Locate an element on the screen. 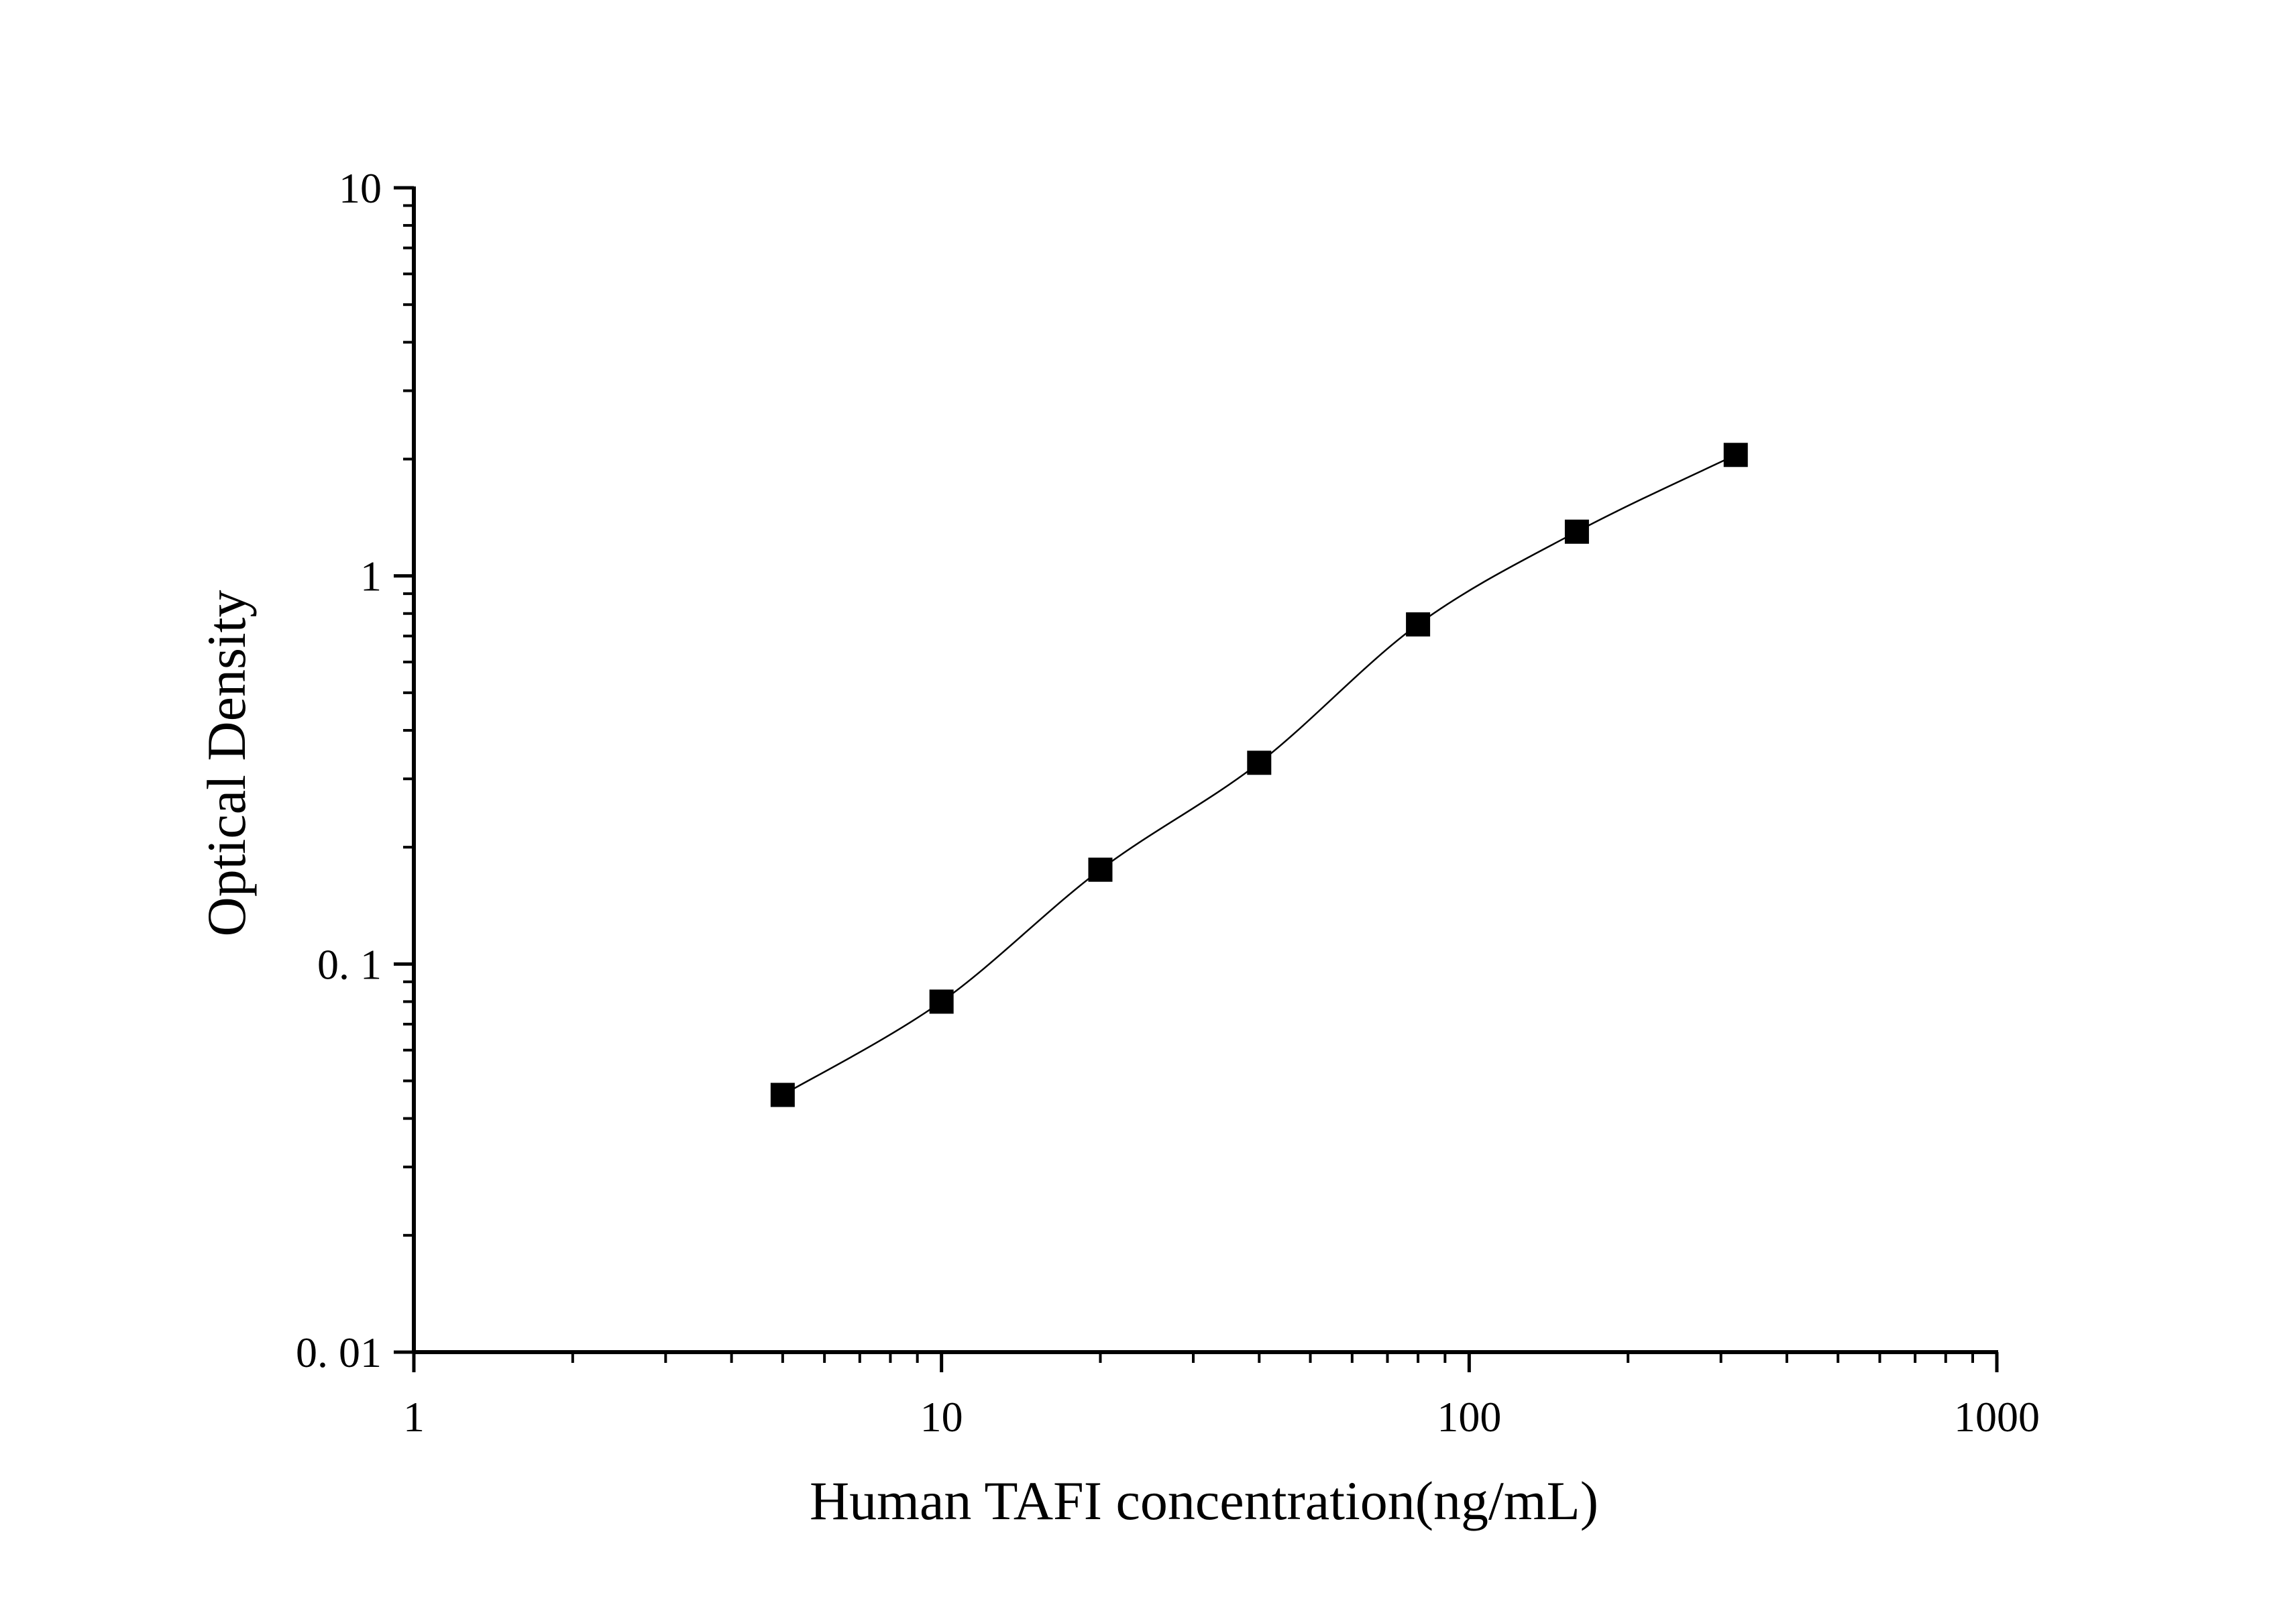 The width and height of the screenshot is (2296, 1607). x-axis-title: Human TAFI concentration(ng/mL) is located at coordinates (1204, 1500).